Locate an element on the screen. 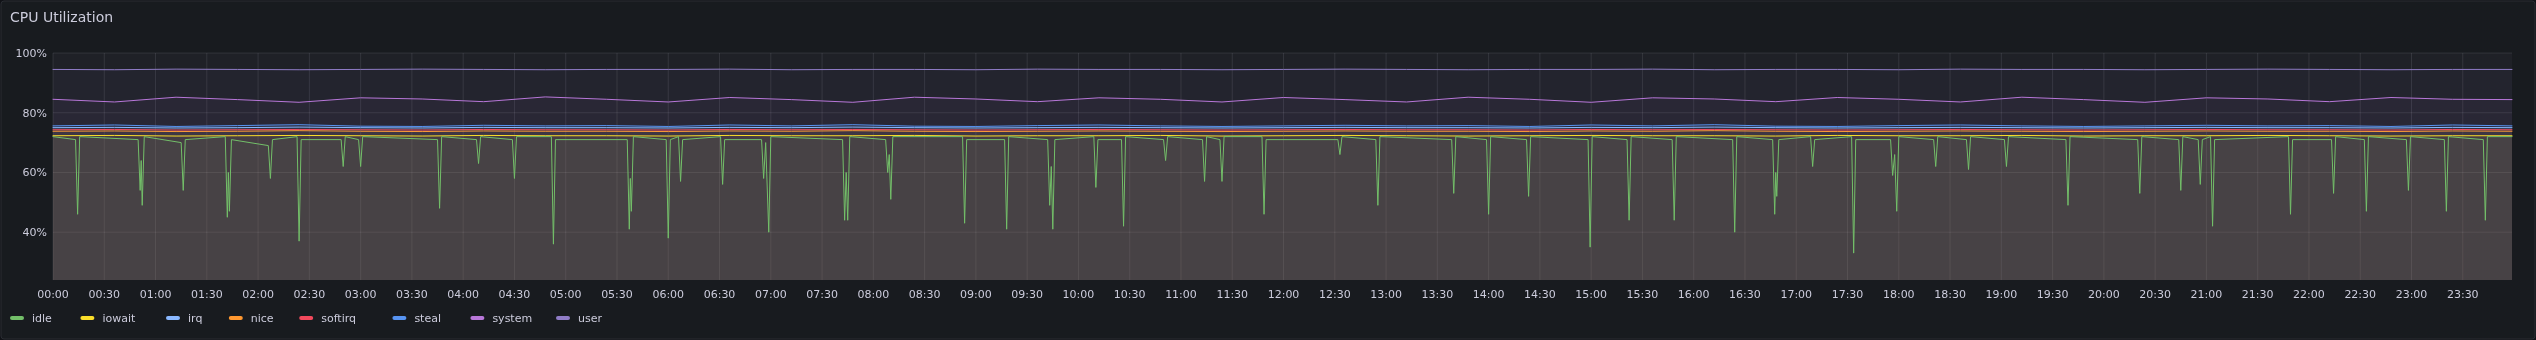 The image size is (2536, 340). x-tick-label: 19:30 is located at coordinates (2052, 294).